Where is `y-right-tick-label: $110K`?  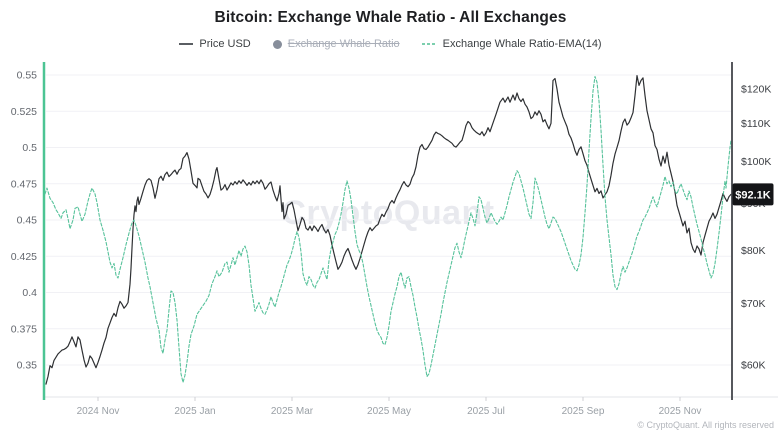 y-right-tick-label: $110K is located at coordinates (756, 124).